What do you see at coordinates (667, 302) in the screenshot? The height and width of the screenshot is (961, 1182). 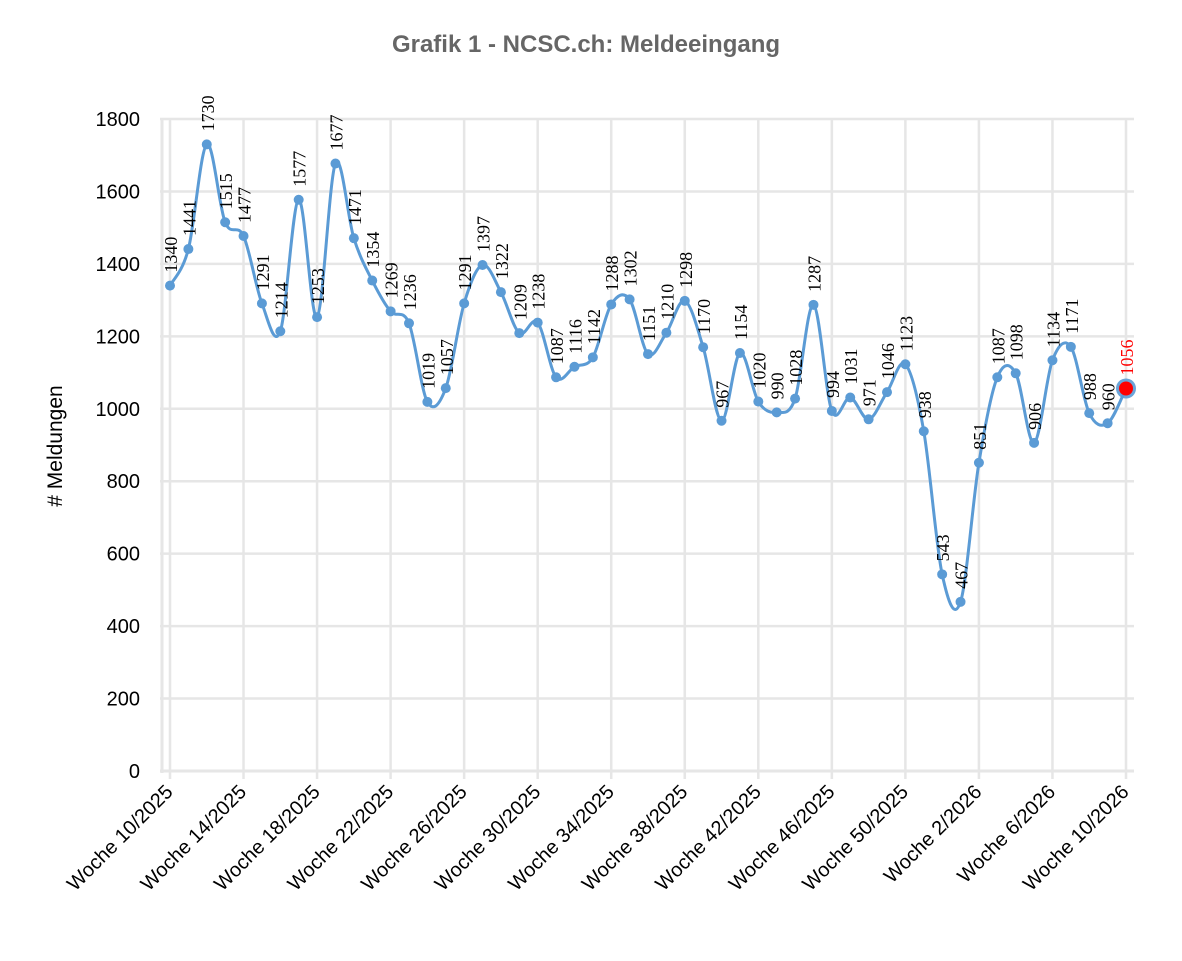 I see `data-label: 1210` at bounding box center [667, 302].